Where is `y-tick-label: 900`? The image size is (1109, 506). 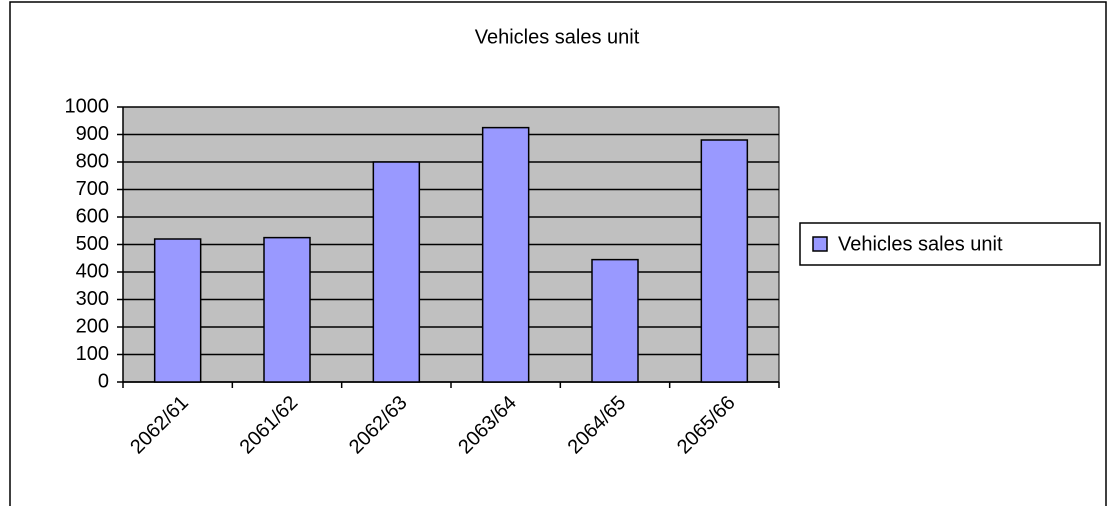 y-tick-label: 900 is located at coordinates (92, 134).